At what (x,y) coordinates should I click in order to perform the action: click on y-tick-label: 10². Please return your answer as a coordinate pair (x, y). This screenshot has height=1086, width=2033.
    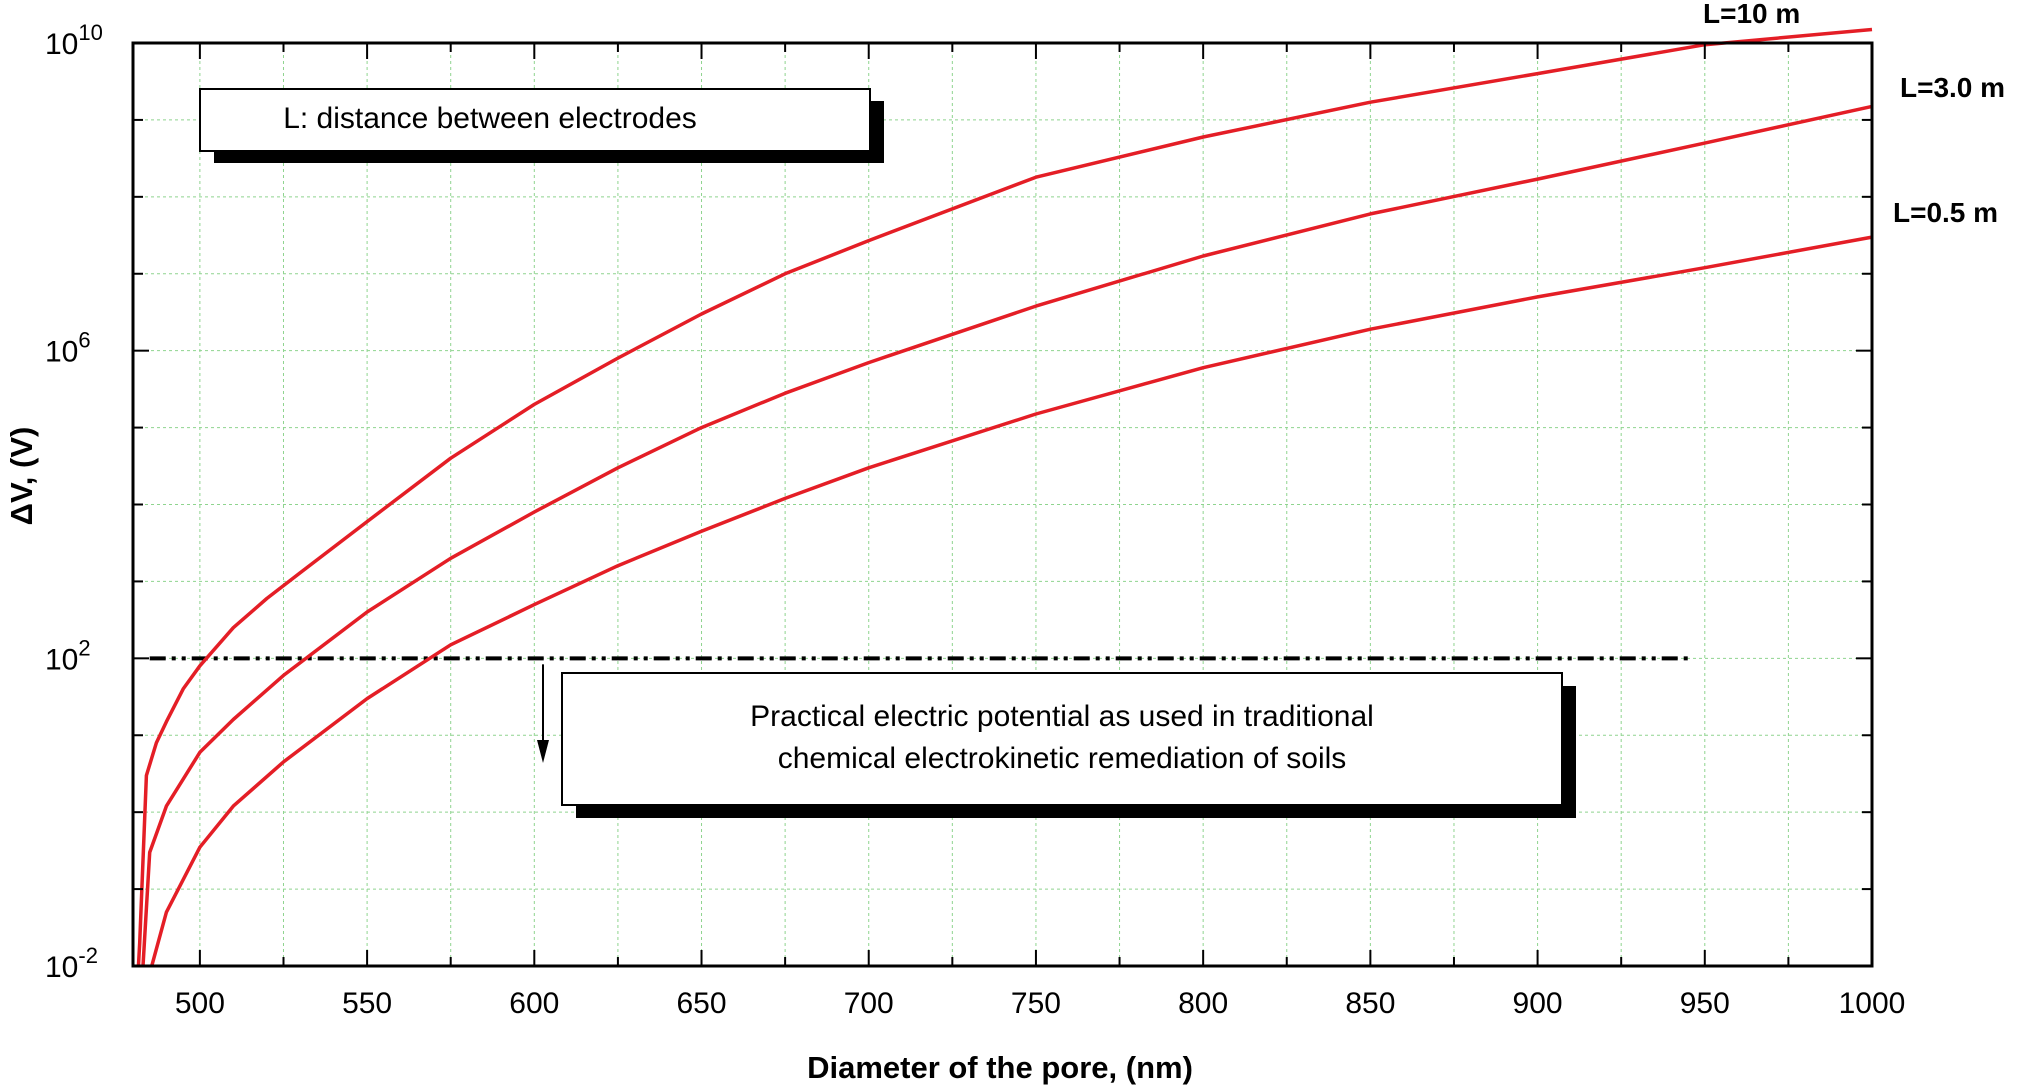
    Looking at the image, I should click on (68, 655).